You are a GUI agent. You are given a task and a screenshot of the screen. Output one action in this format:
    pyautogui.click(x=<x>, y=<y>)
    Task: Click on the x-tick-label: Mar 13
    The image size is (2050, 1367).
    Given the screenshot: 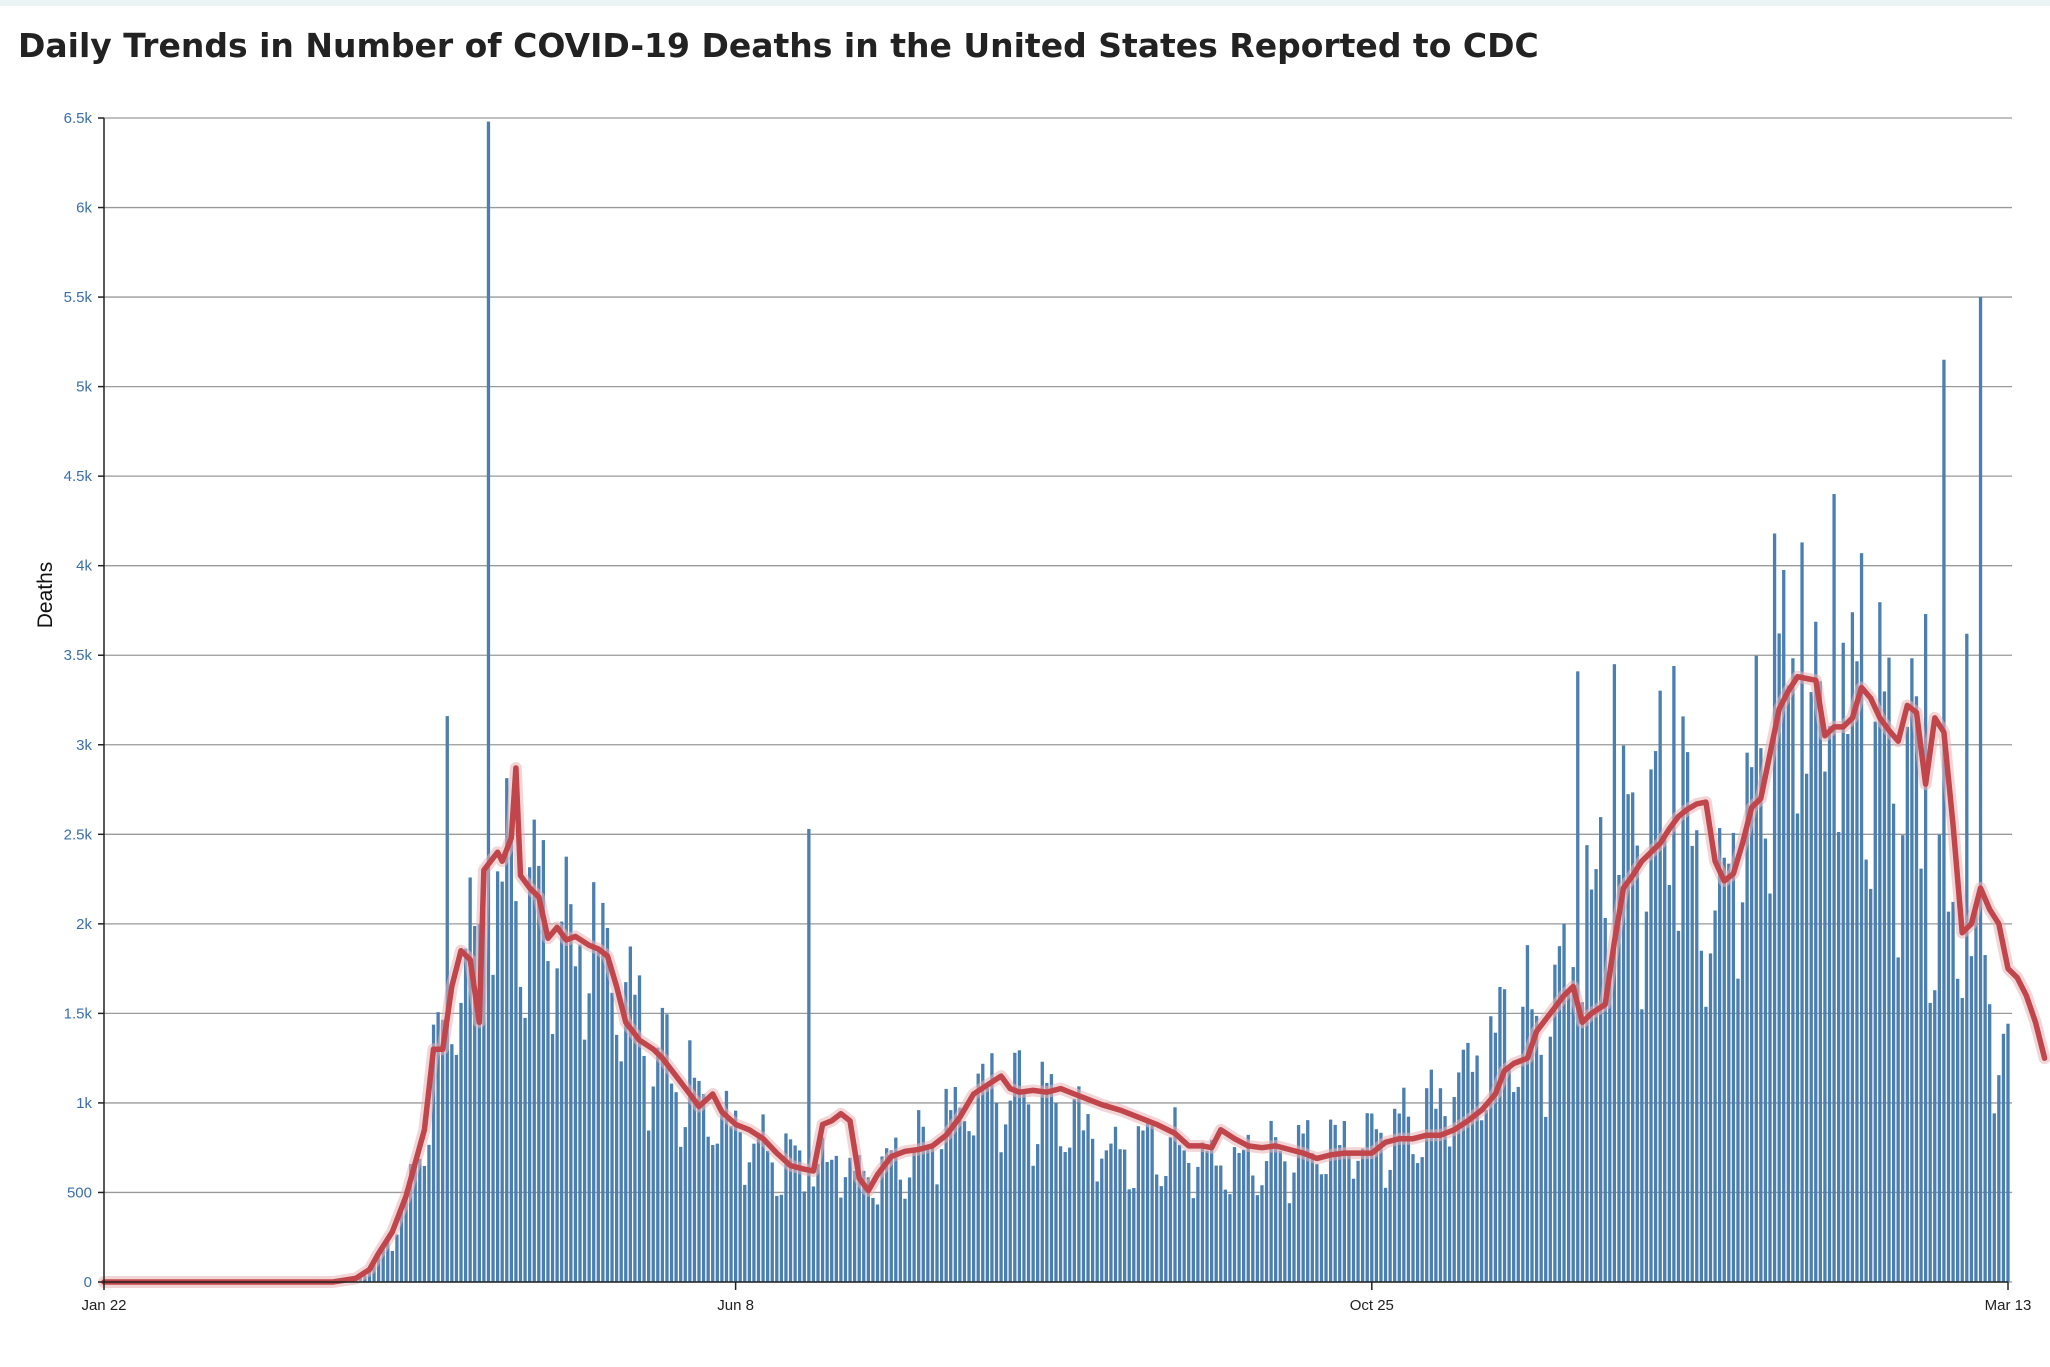 What is the action you would take?
    pyautogui.click(x=2008, y=1305)
    